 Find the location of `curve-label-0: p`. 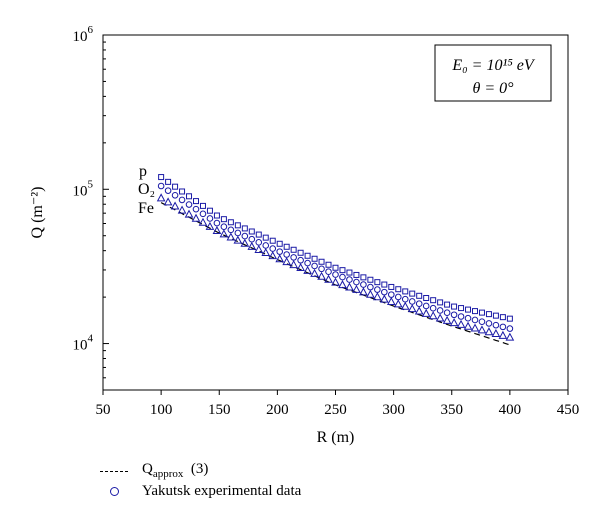

curve-label-0: p is located at coordinates (143, 171).